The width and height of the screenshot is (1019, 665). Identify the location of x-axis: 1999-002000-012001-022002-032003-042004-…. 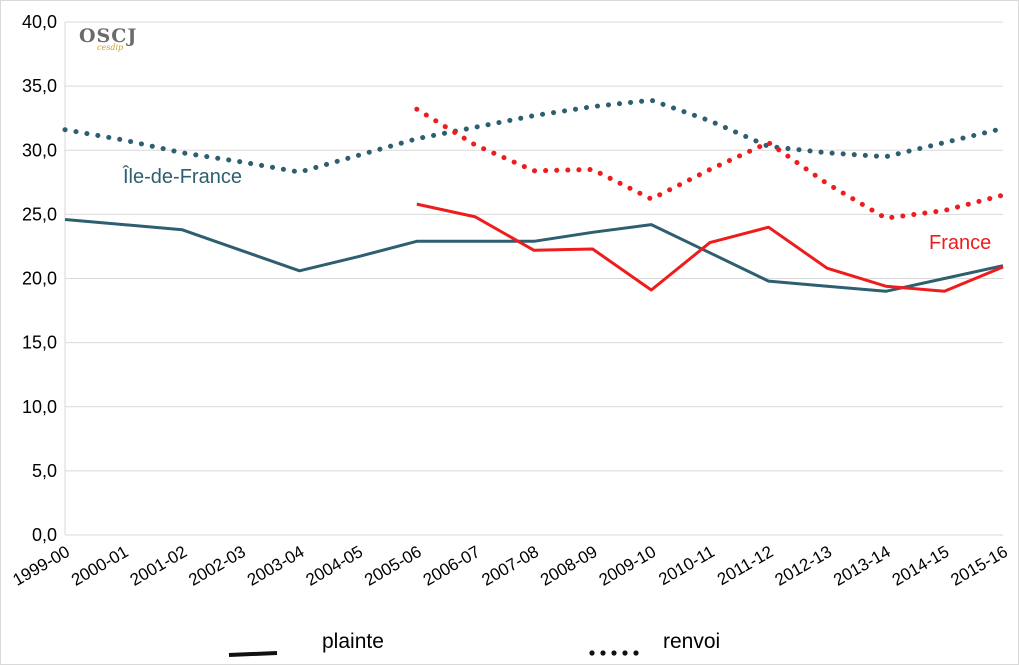
(510, 566).